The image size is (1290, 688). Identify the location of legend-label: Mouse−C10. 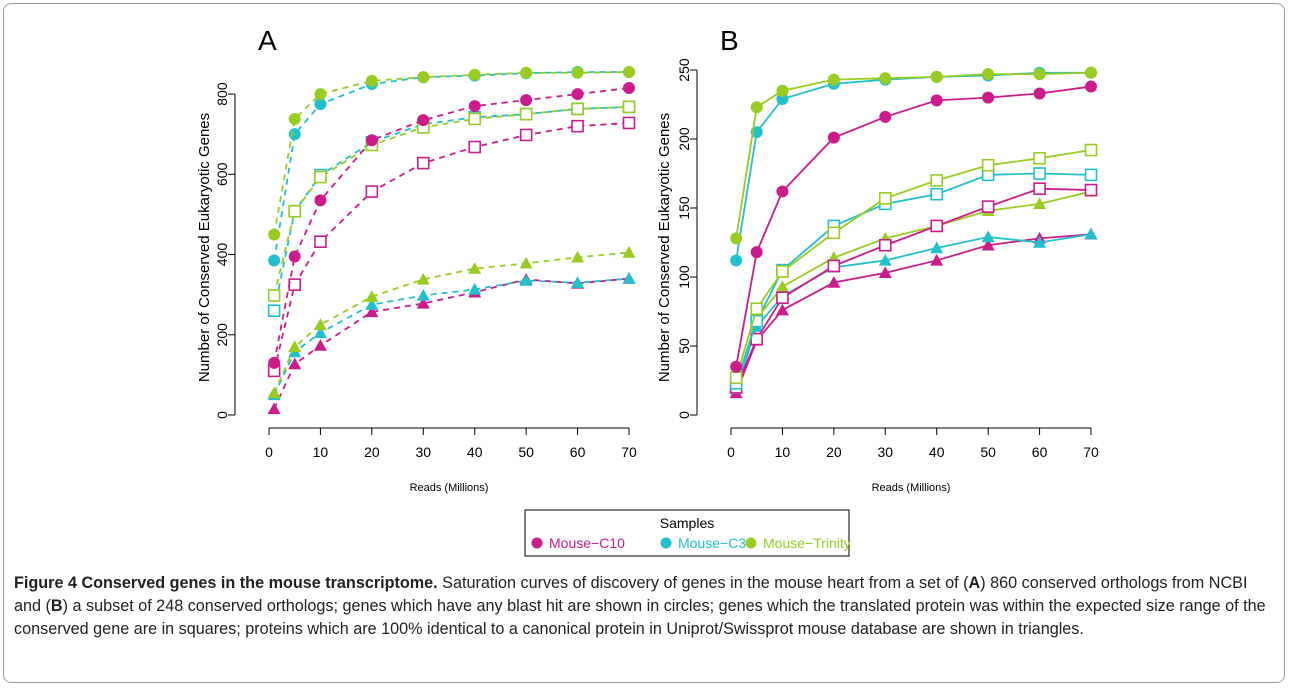
(587, 543).